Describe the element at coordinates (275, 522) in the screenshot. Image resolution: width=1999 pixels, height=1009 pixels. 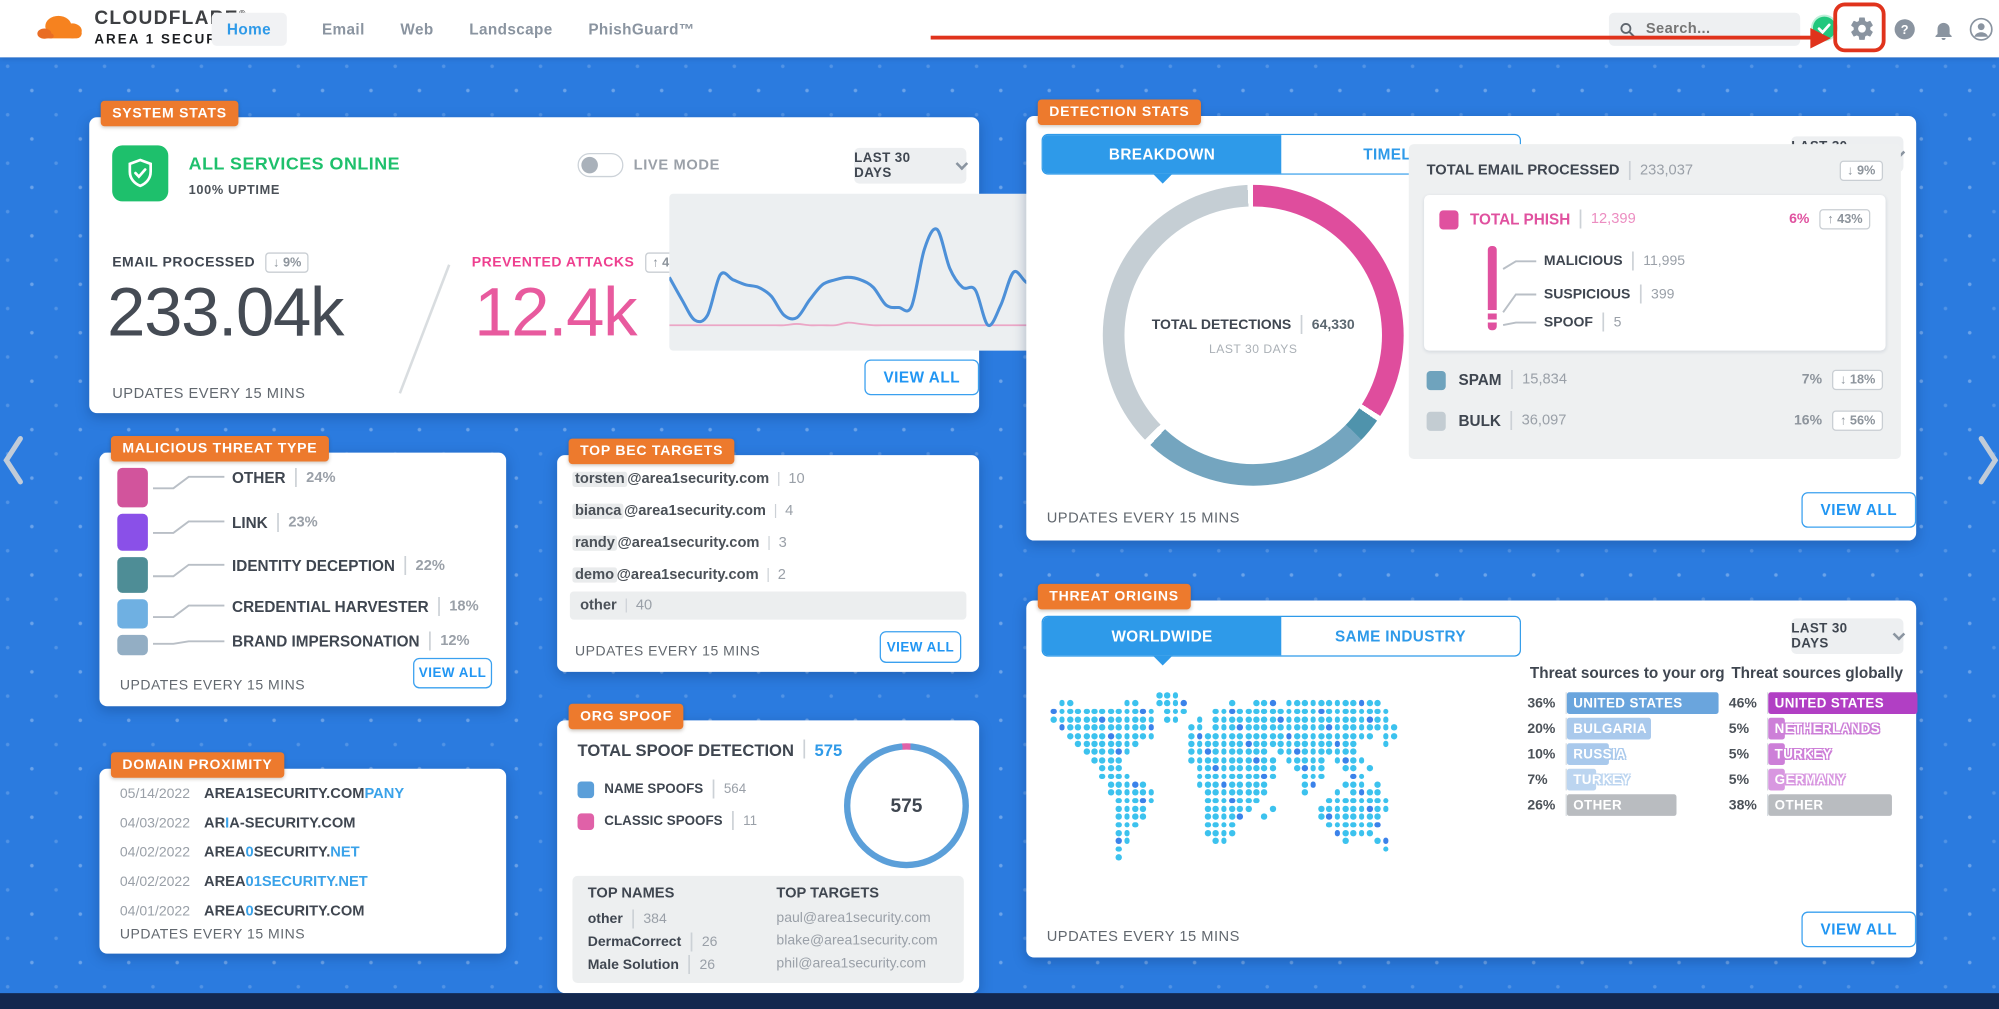
I see `threat-type-row: LINK 23%` at that location.